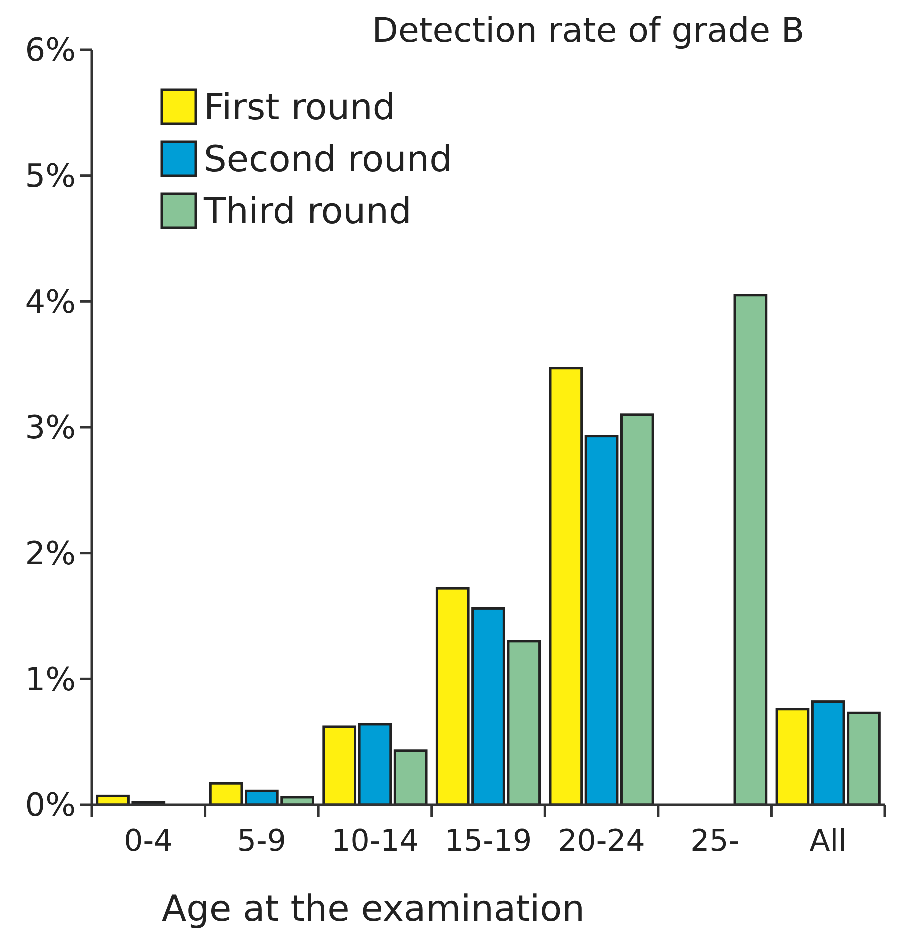 This screenshot has width=897, height=929. Describe the element at coordinates (50, 679) in the screenshot. I see `y-tick-label: 1%` at that location.